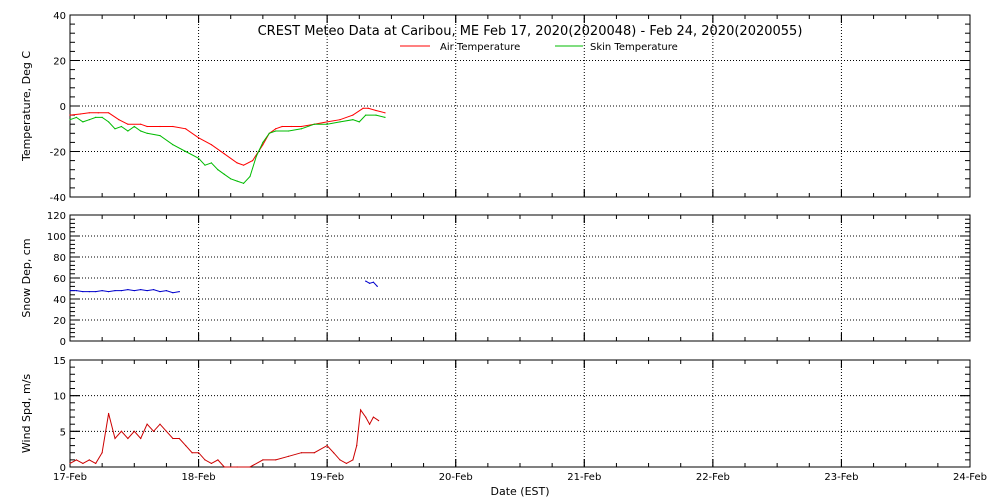 This screenshot has width=1000, height=500. I want to click on legend: Air Temperature Skin Temperature, so click(539, 47).